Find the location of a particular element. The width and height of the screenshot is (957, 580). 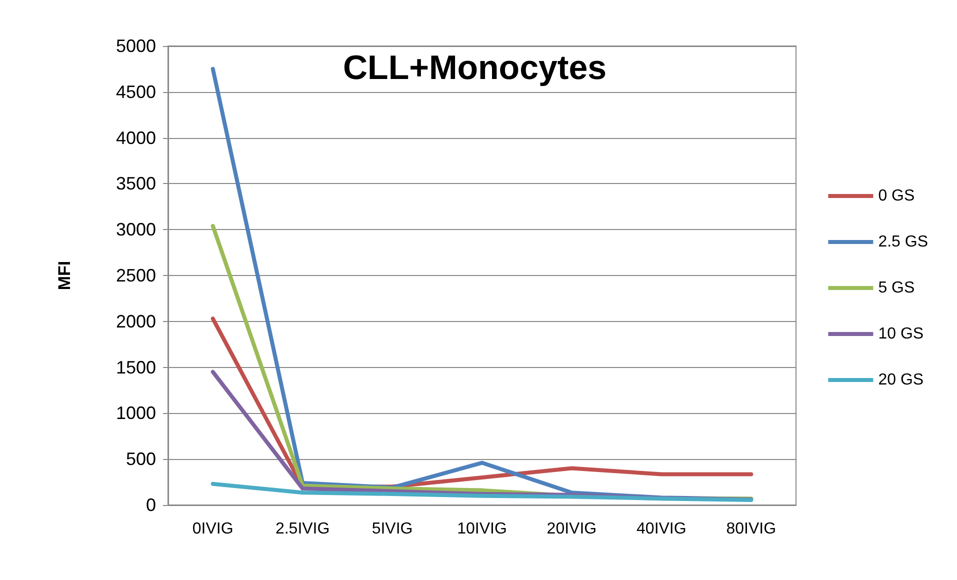

legend-label: 5 GS is located at coordinates (896, 288).